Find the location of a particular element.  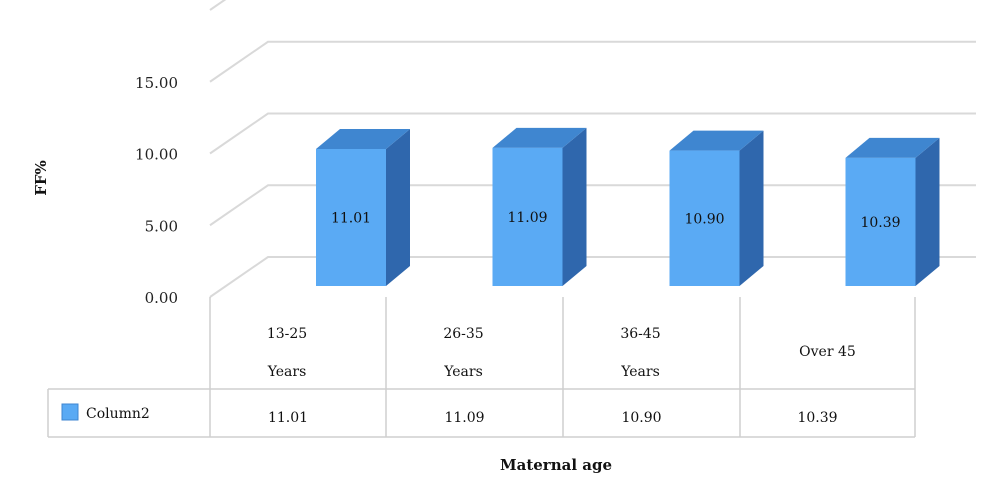

y-axis-ticks: 0.00 5.00 10.00 15.00 is located at coordinates (156, 190).